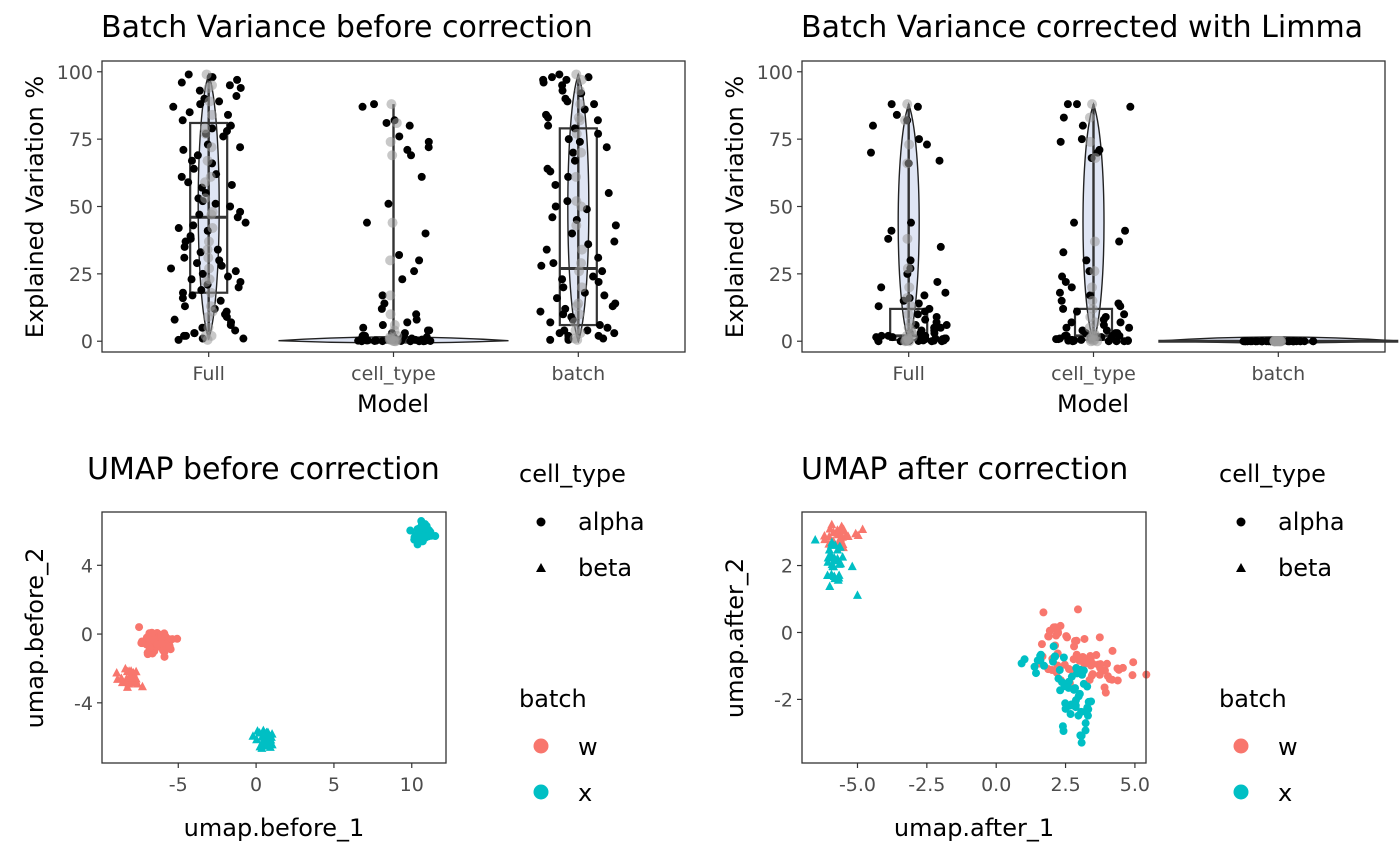 The height and width of the screenshot is (866, 1400). What do you see at coordinates (588, 747) in the screenshot?
I see `legend-label-w: w` at bounding box center [588, 747].